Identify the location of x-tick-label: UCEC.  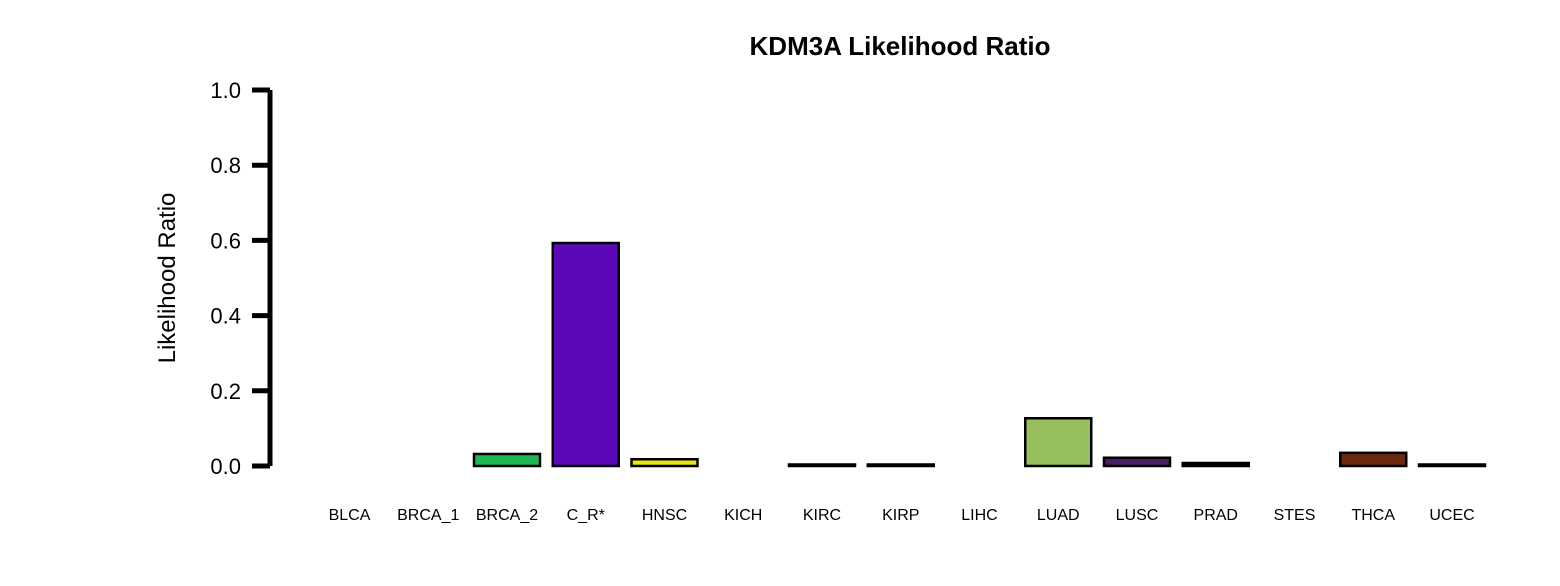
(1451, 515).